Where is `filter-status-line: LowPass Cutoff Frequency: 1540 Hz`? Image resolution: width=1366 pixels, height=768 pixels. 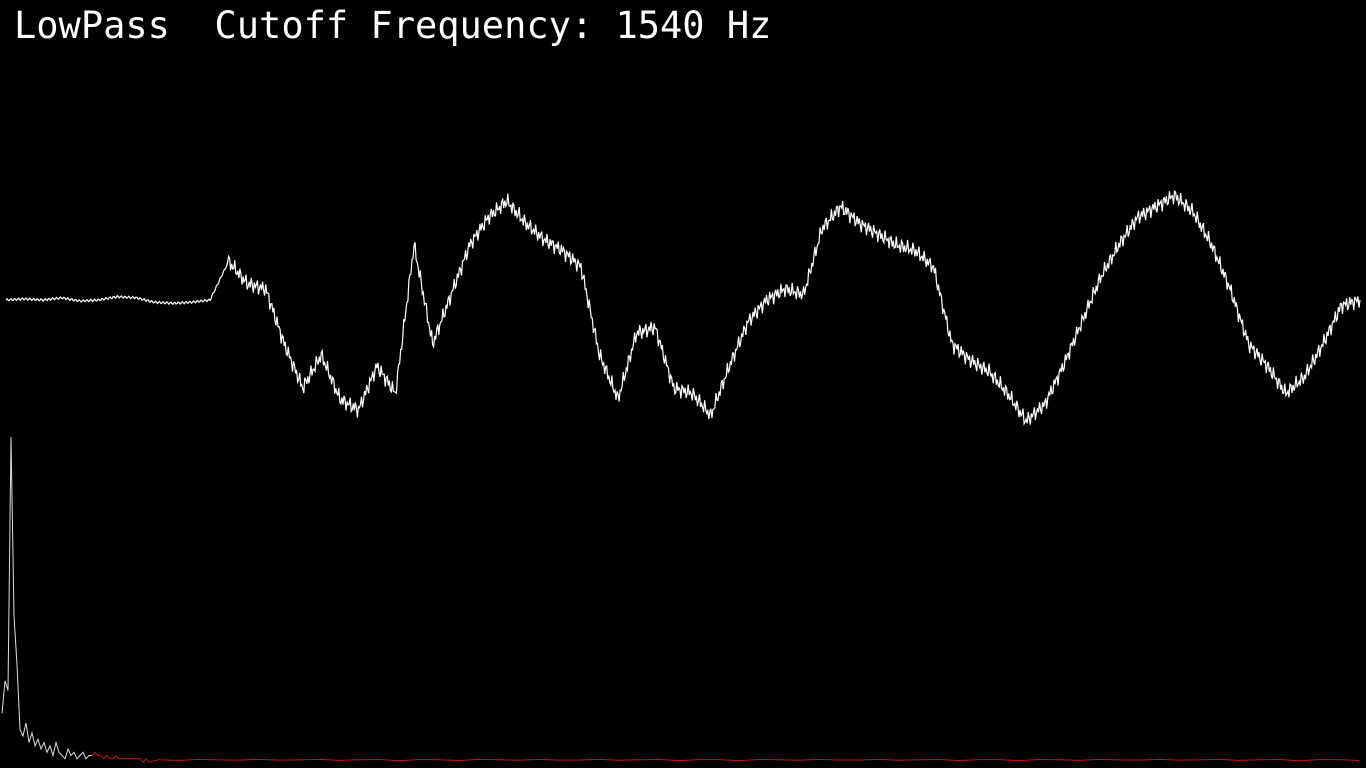 filter-status-line: LowPass Cutoff Frequency: 1540 Hz is located at coordinates (392, 26).